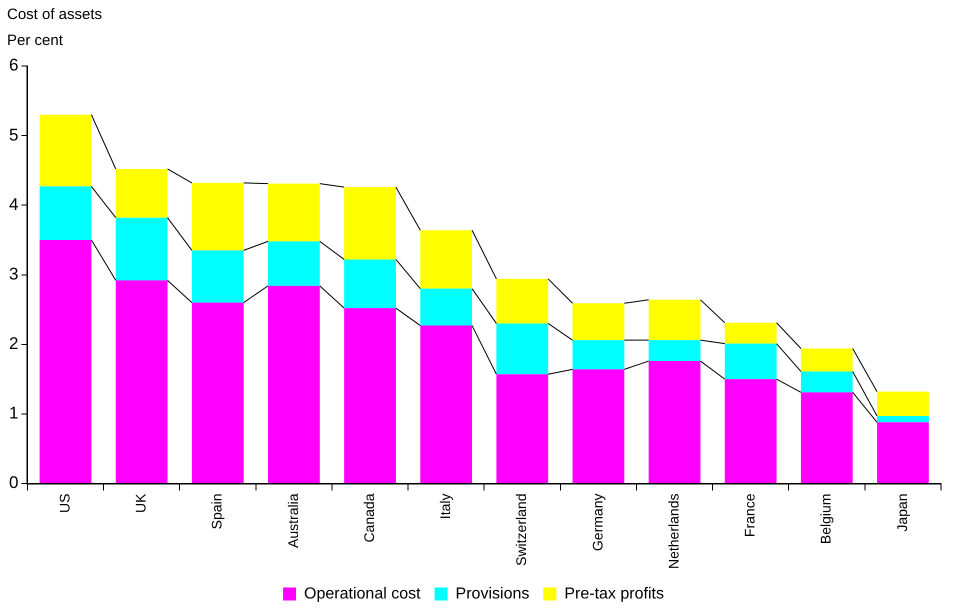 This screenshot has height=612, width=969. What do you see at coordinates (13, 204) in the screenshot?
I see `y-tick-label: 4` at bounding box center [13, 204].